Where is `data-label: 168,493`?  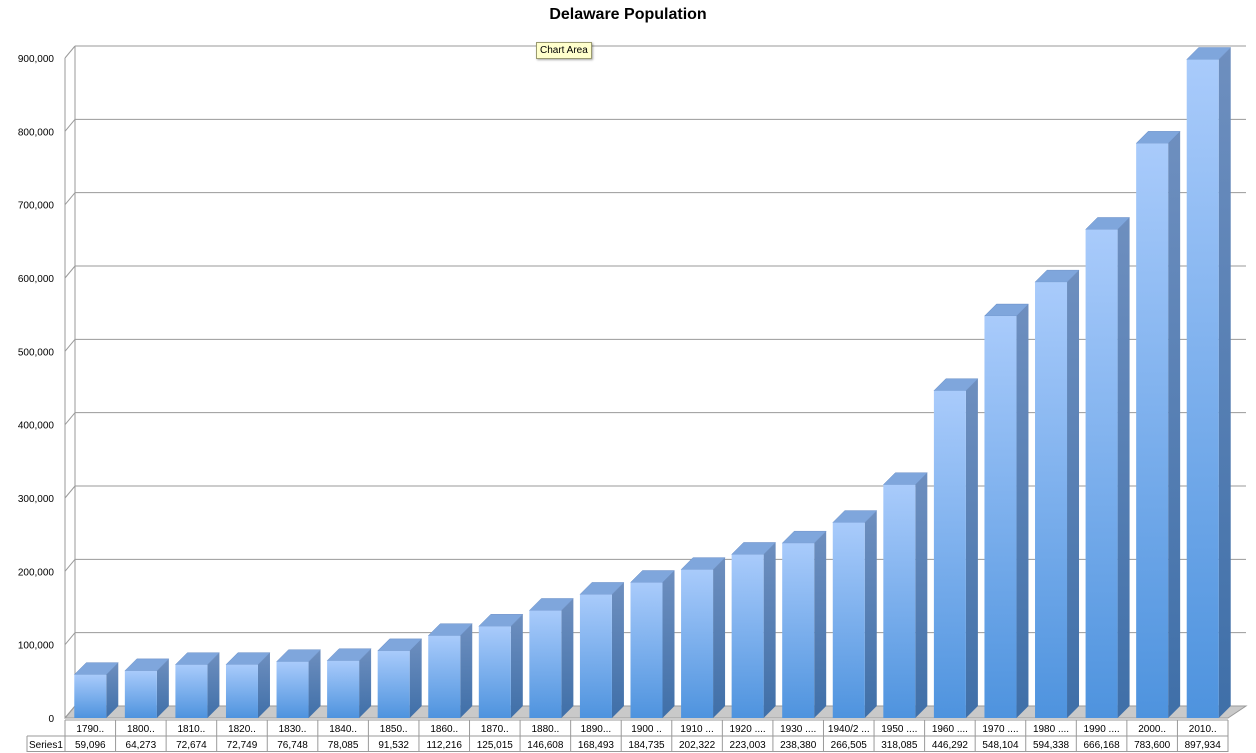
data-label: 168,493 is located at coordinates (596, 745).